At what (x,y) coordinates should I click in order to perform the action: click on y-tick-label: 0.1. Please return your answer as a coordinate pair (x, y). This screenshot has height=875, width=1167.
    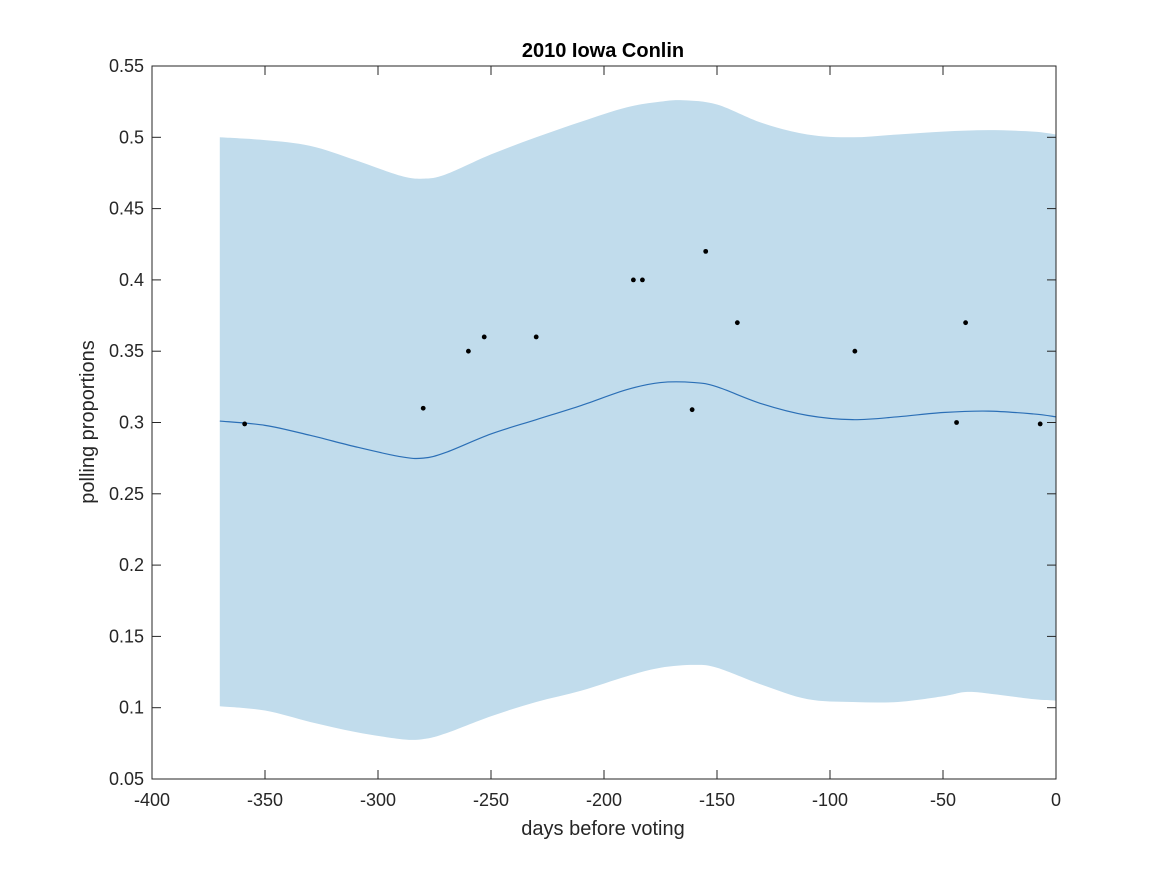
    Looking at the image, I should click on (131, 708).